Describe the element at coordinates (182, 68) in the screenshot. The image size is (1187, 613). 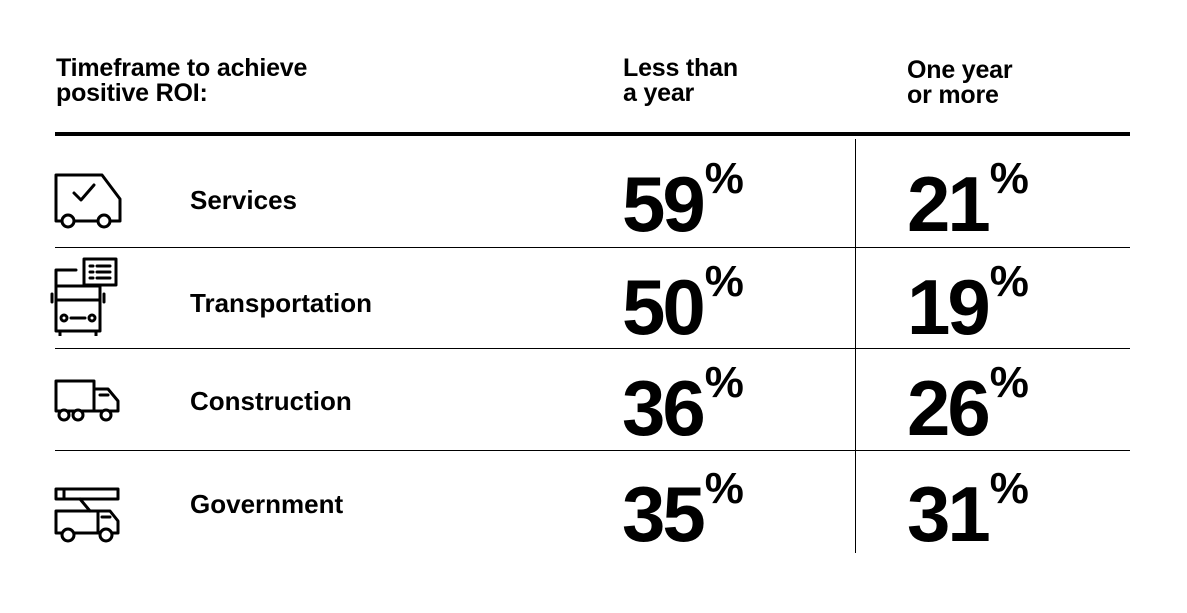
I see `category-header-line1: Timeframe to achieve` at that location.